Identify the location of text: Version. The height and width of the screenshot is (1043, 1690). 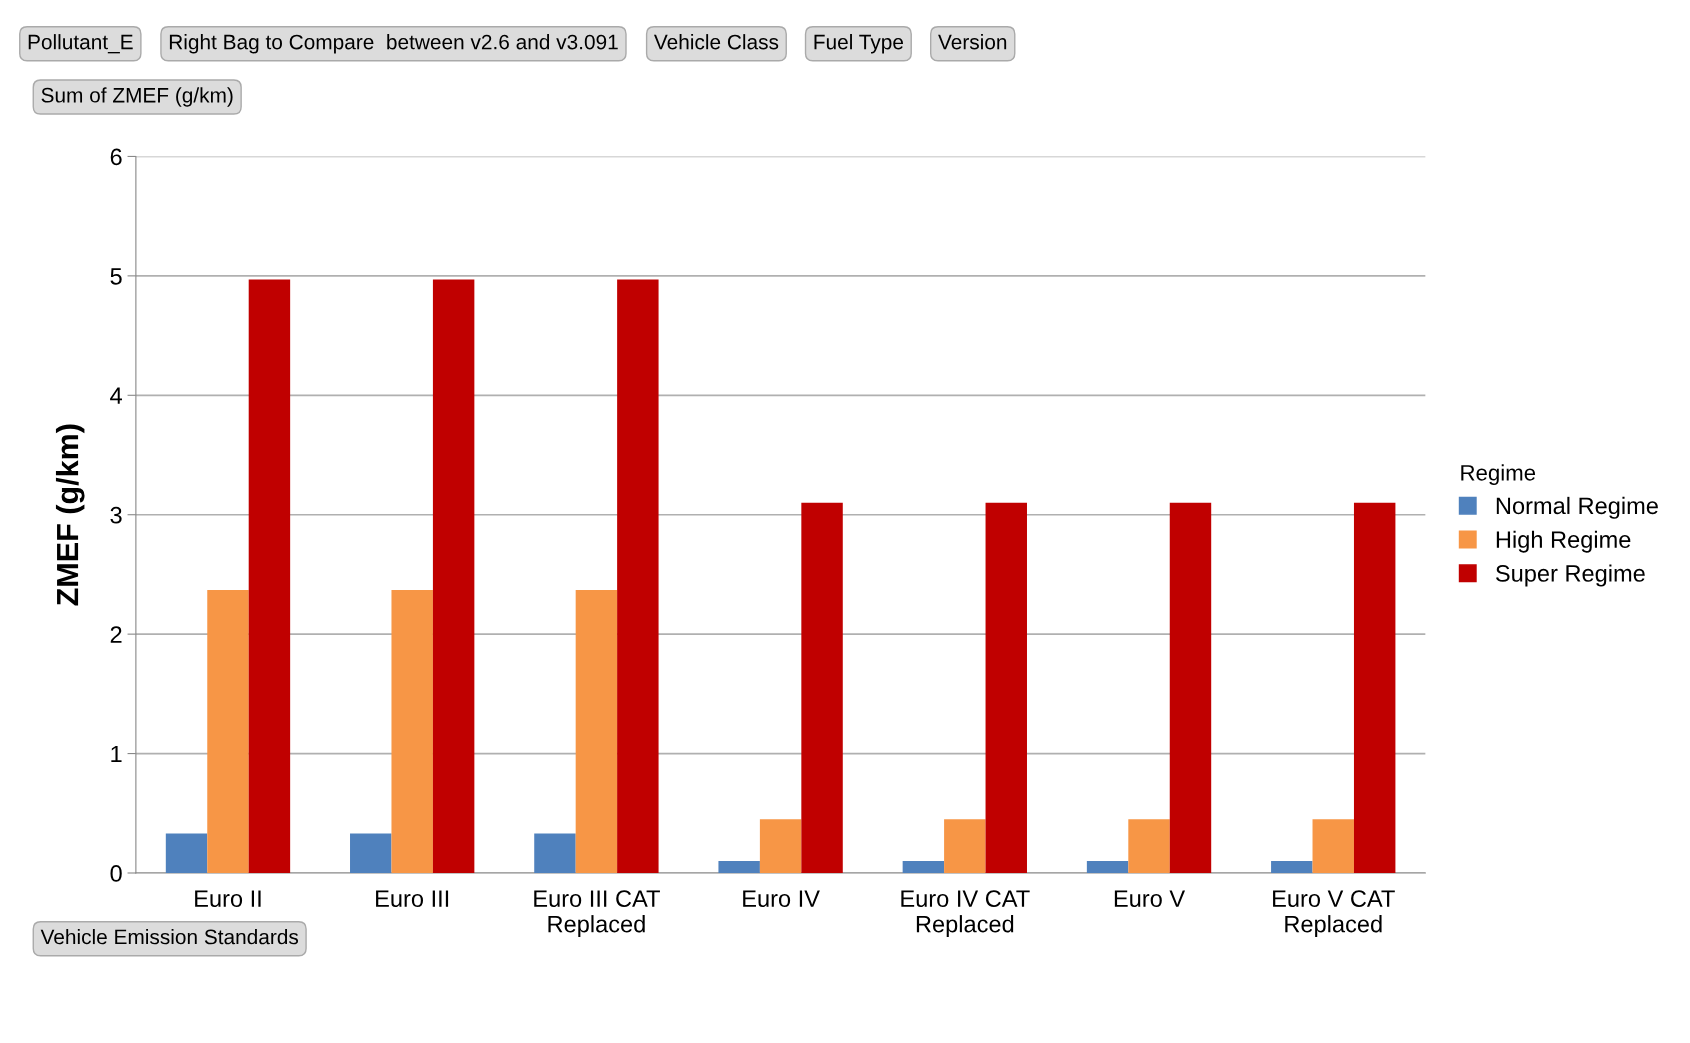
(972, 42).